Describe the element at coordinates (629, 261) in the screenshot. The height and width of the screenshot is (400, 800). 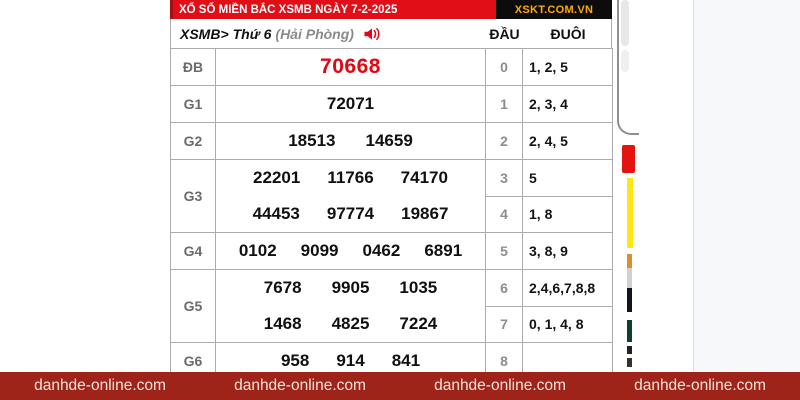
I see `cutoff-orange-fragment` at that location.